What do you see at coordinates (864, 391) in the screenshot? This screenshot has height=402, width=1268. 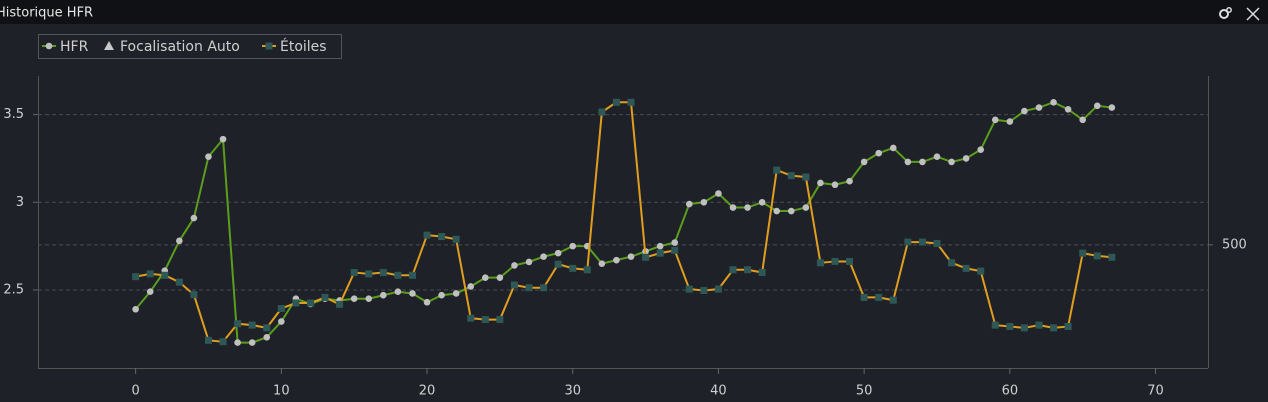 I see `x-tick-label: 50` at bounding box center [864, 391].